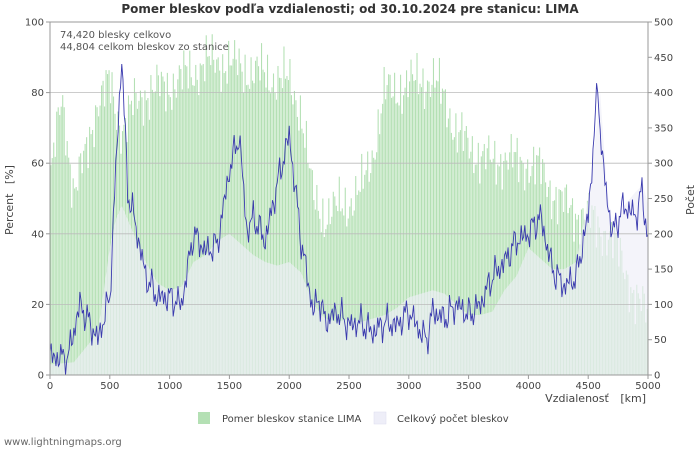  What do you see at coordinates (37, 305) in the screenshot?
I see `y-left-tick-label: 20` at bounding box center [37, 305].